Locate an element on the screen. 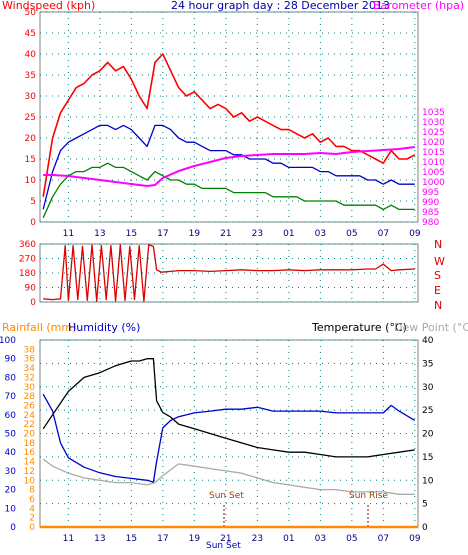  sunset-bottom-label: Sun Set is located at coordinates (223, 546).